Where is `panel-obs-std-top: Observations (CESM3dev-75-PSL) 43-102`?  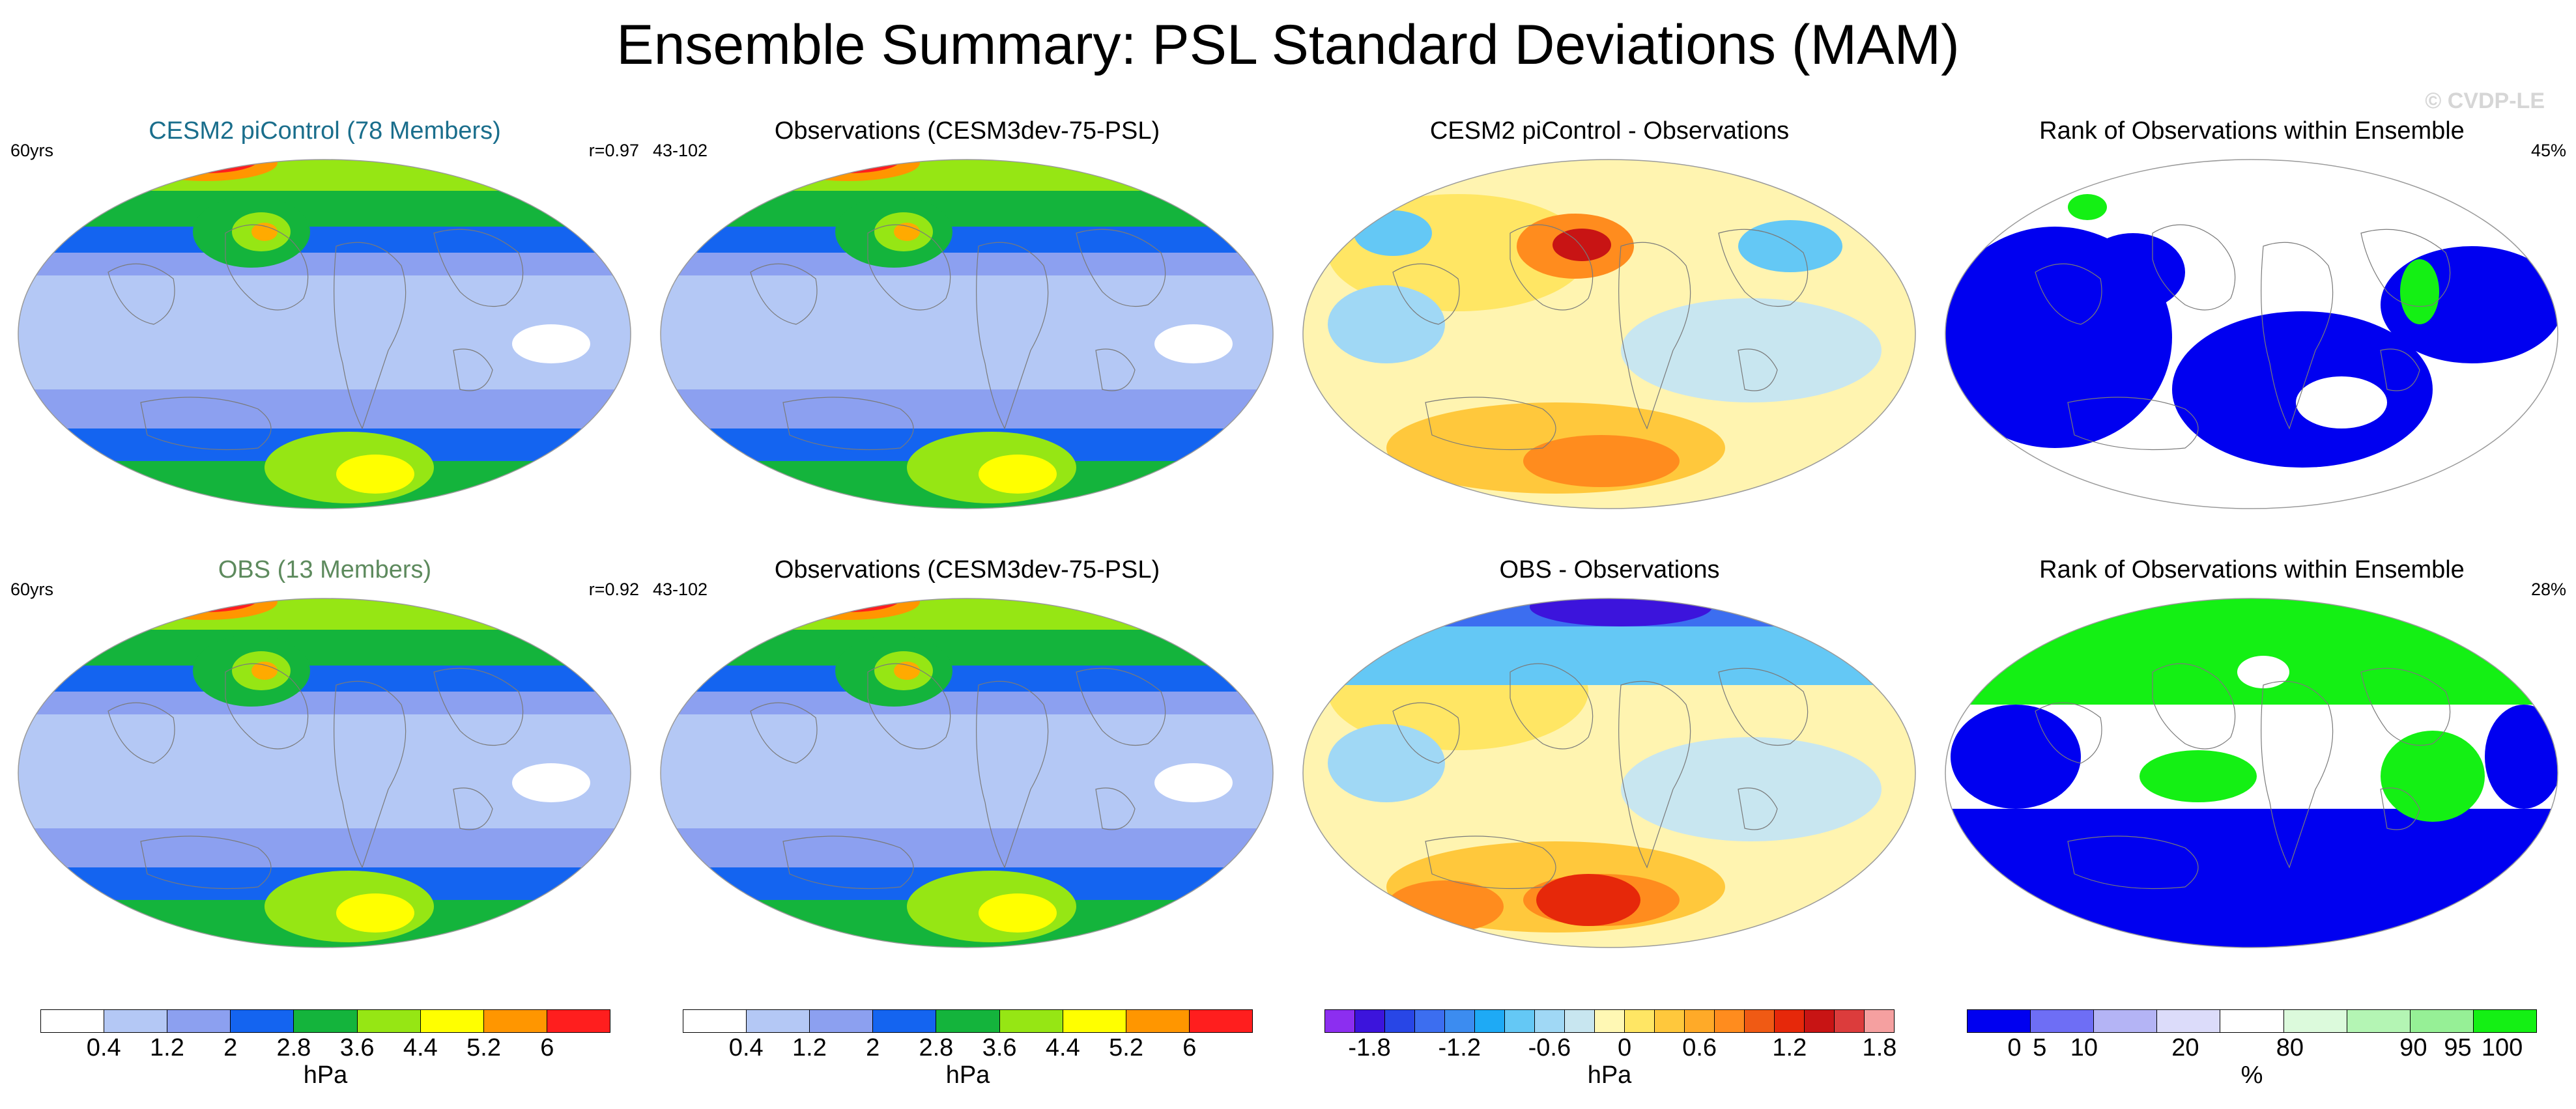
panel-obs-std-top: Observations (CESM3dev-75-PSL) 43-102 is located at coordinates (967, 314).